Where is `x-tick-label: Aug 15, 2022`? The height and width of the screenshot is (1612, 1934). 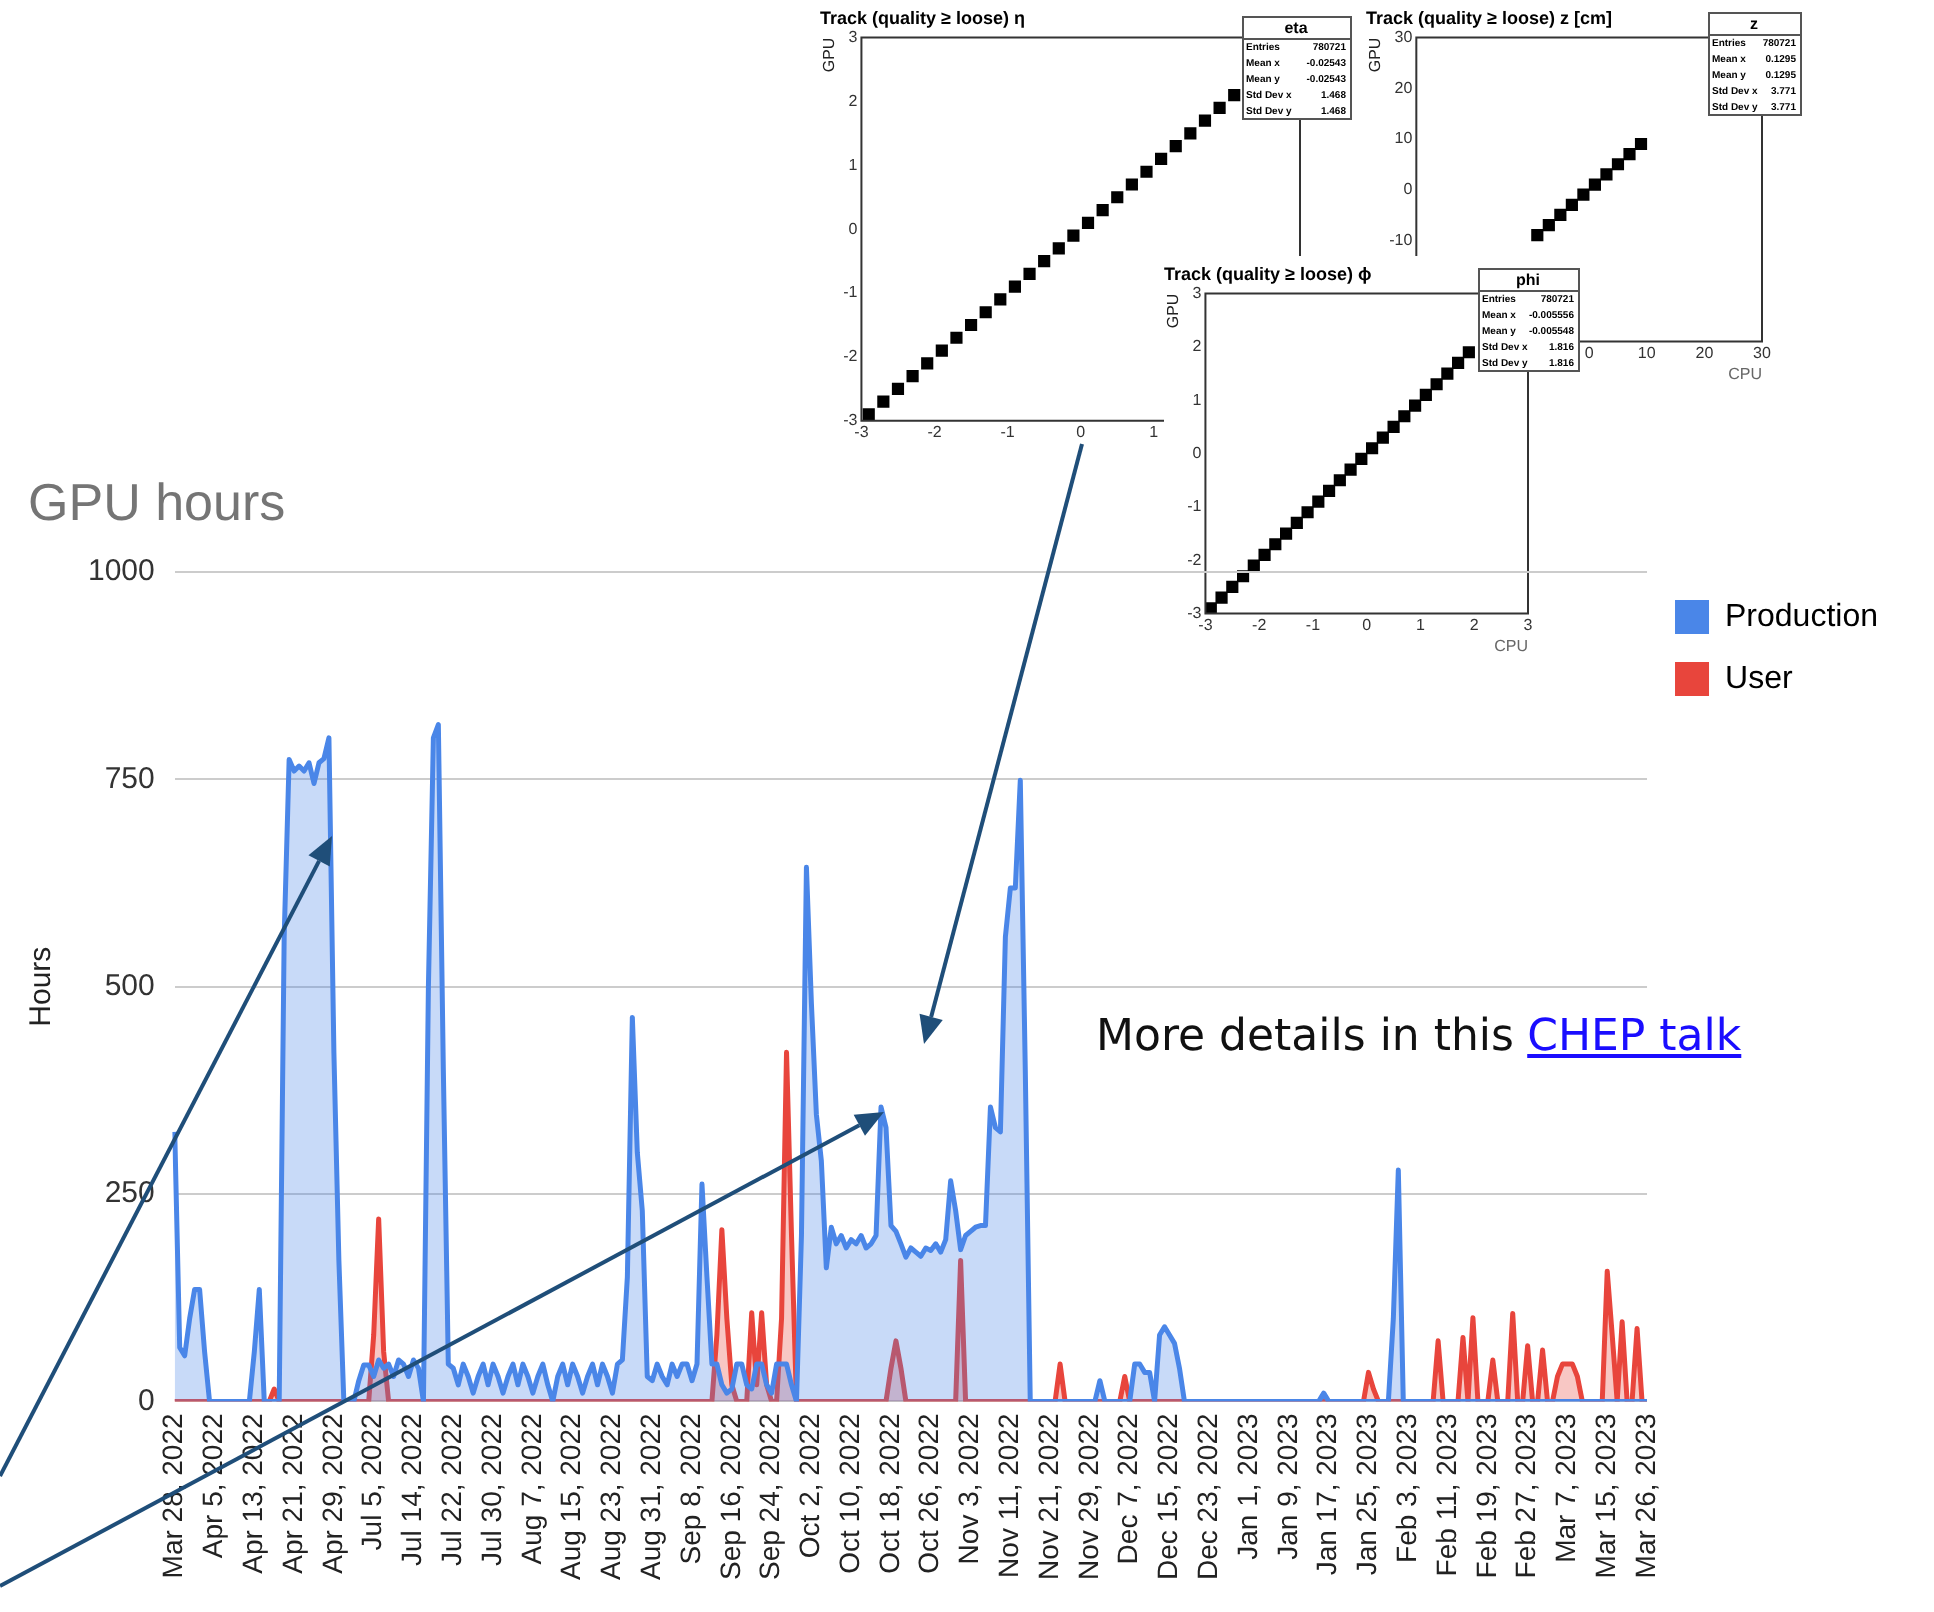
x-tick-label: Aug 15, 2022 is located at coordinates (570, 1496).